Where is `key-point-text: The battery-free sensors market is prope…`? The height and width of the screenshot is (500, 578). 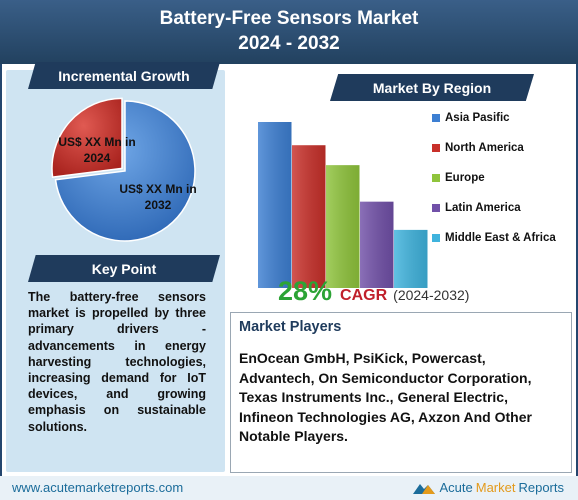
key-point-text: The battery-free sensors market is prope… is located at coordinates (117, 362).